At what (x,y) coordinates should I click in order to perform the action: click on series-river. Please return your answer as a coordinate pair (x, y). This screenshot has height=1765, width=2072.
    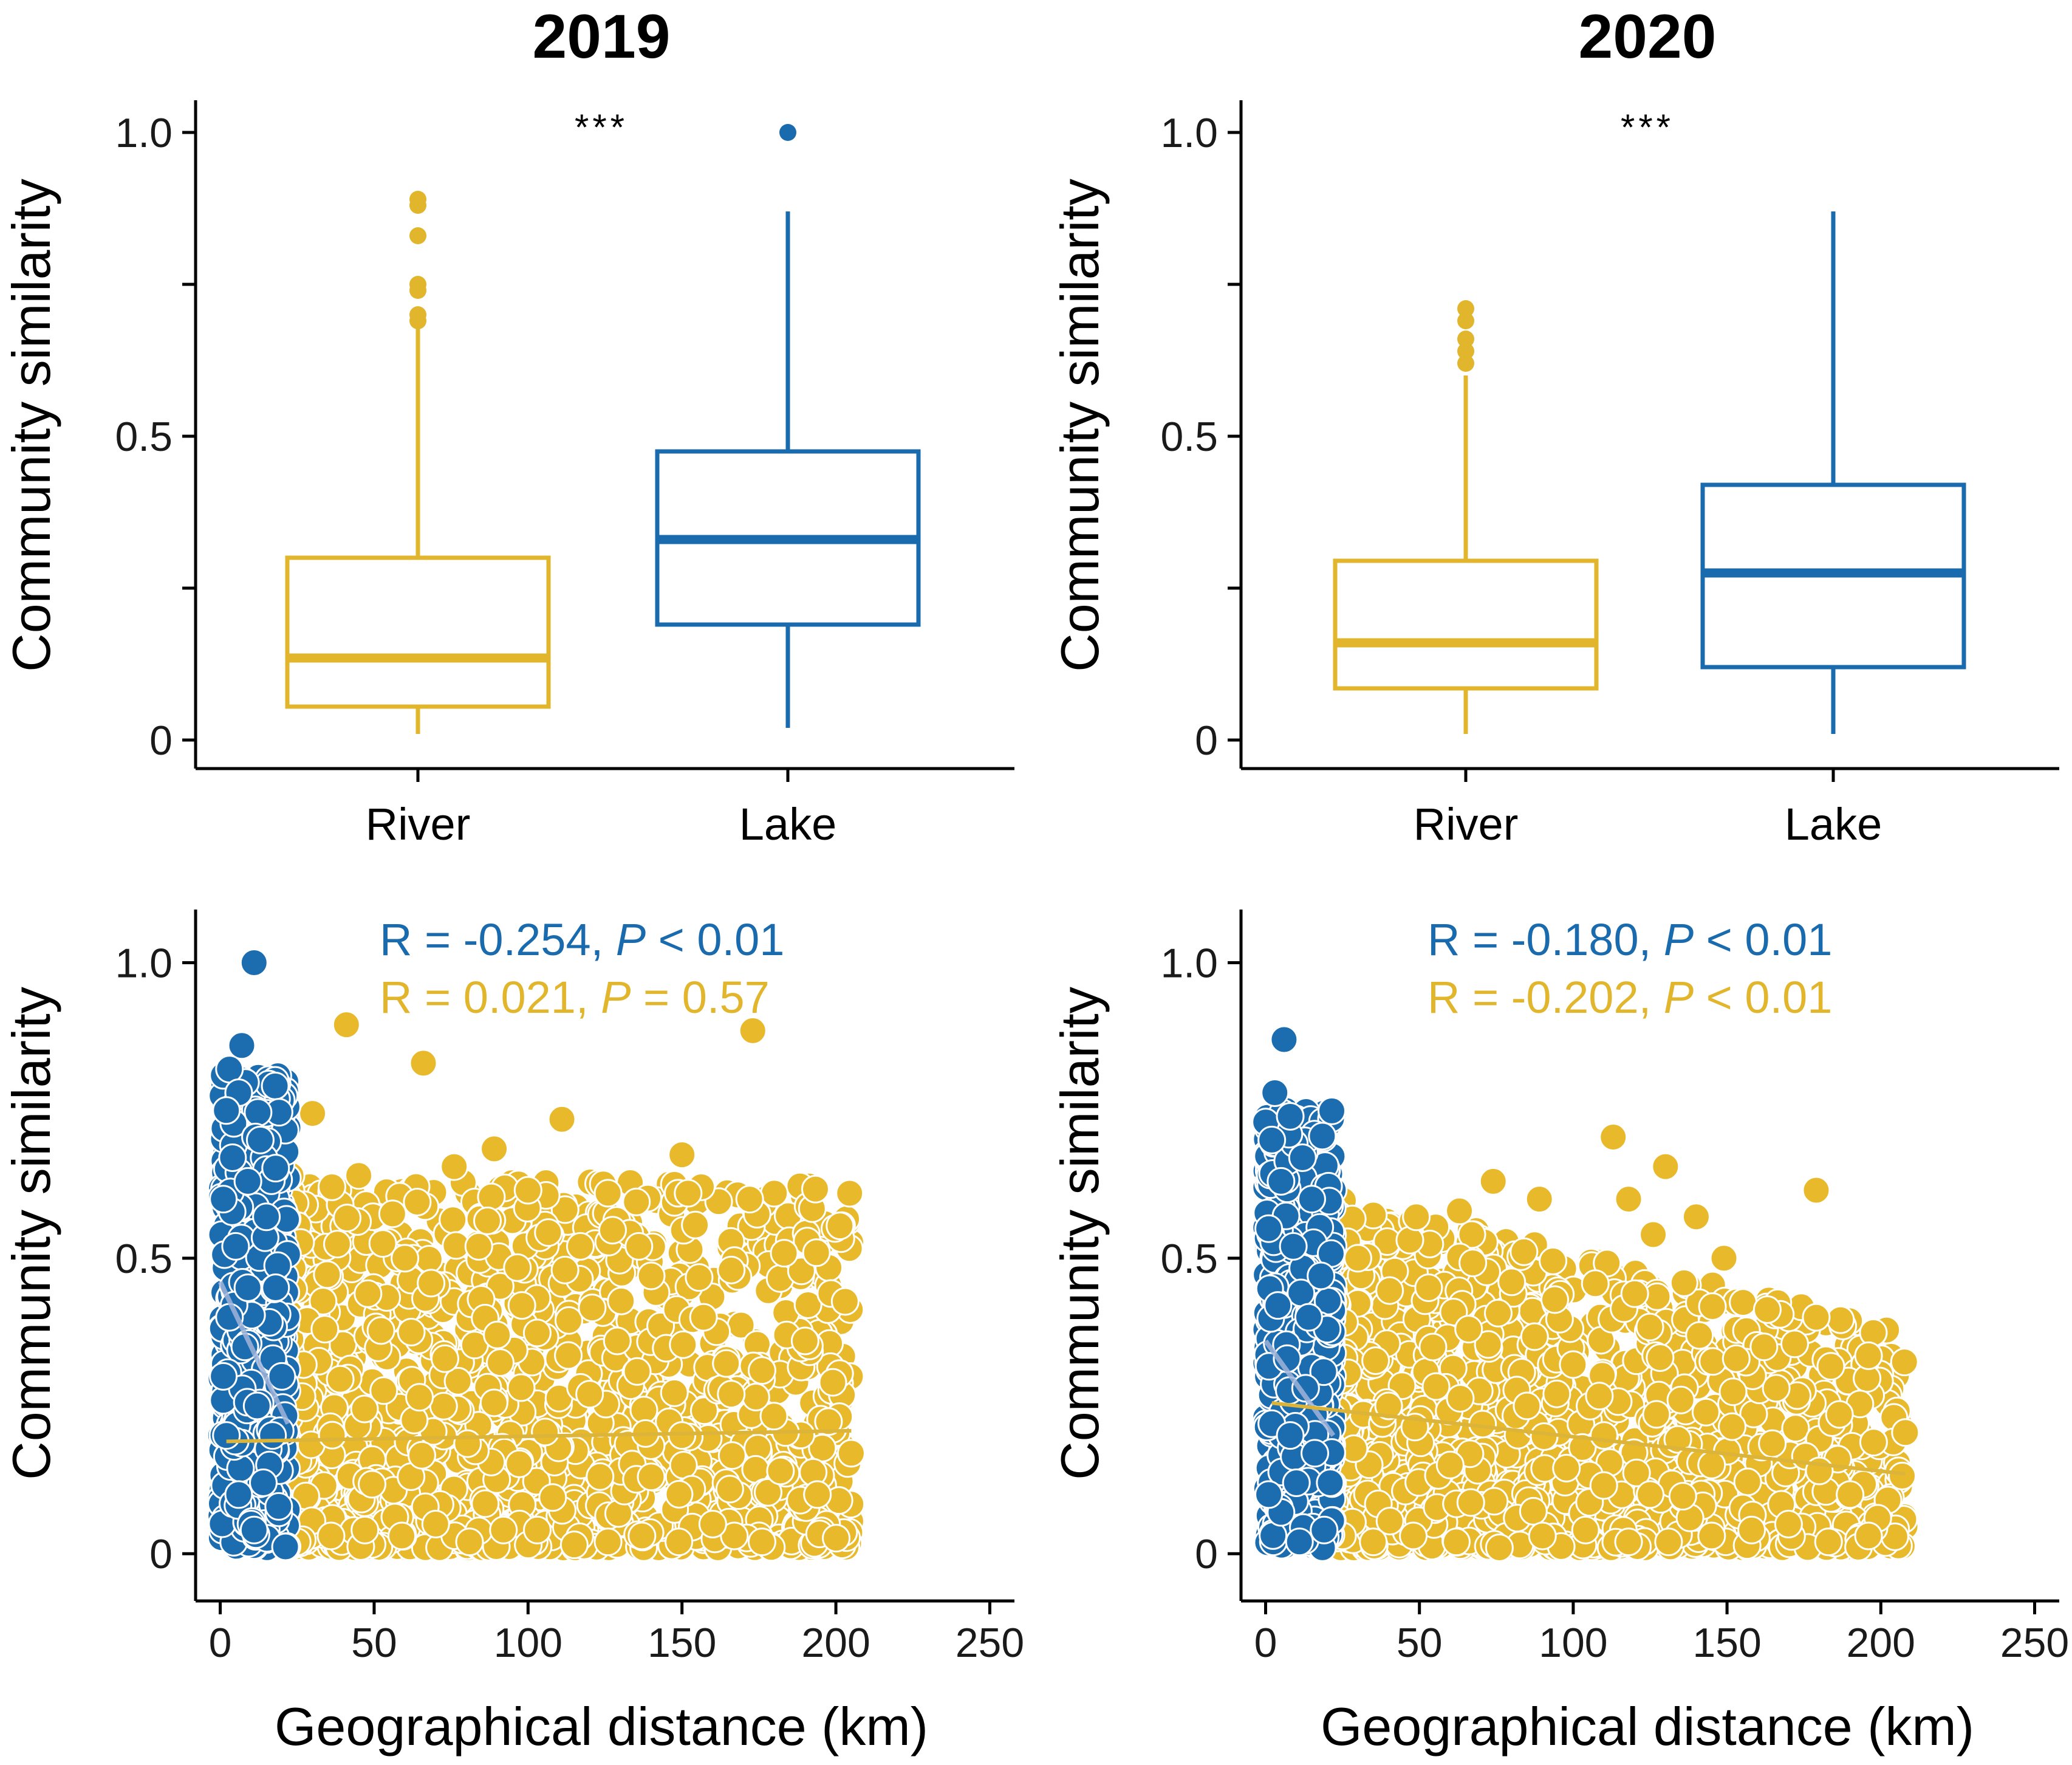
    Looking at the image, I should click on (1619, 1342).